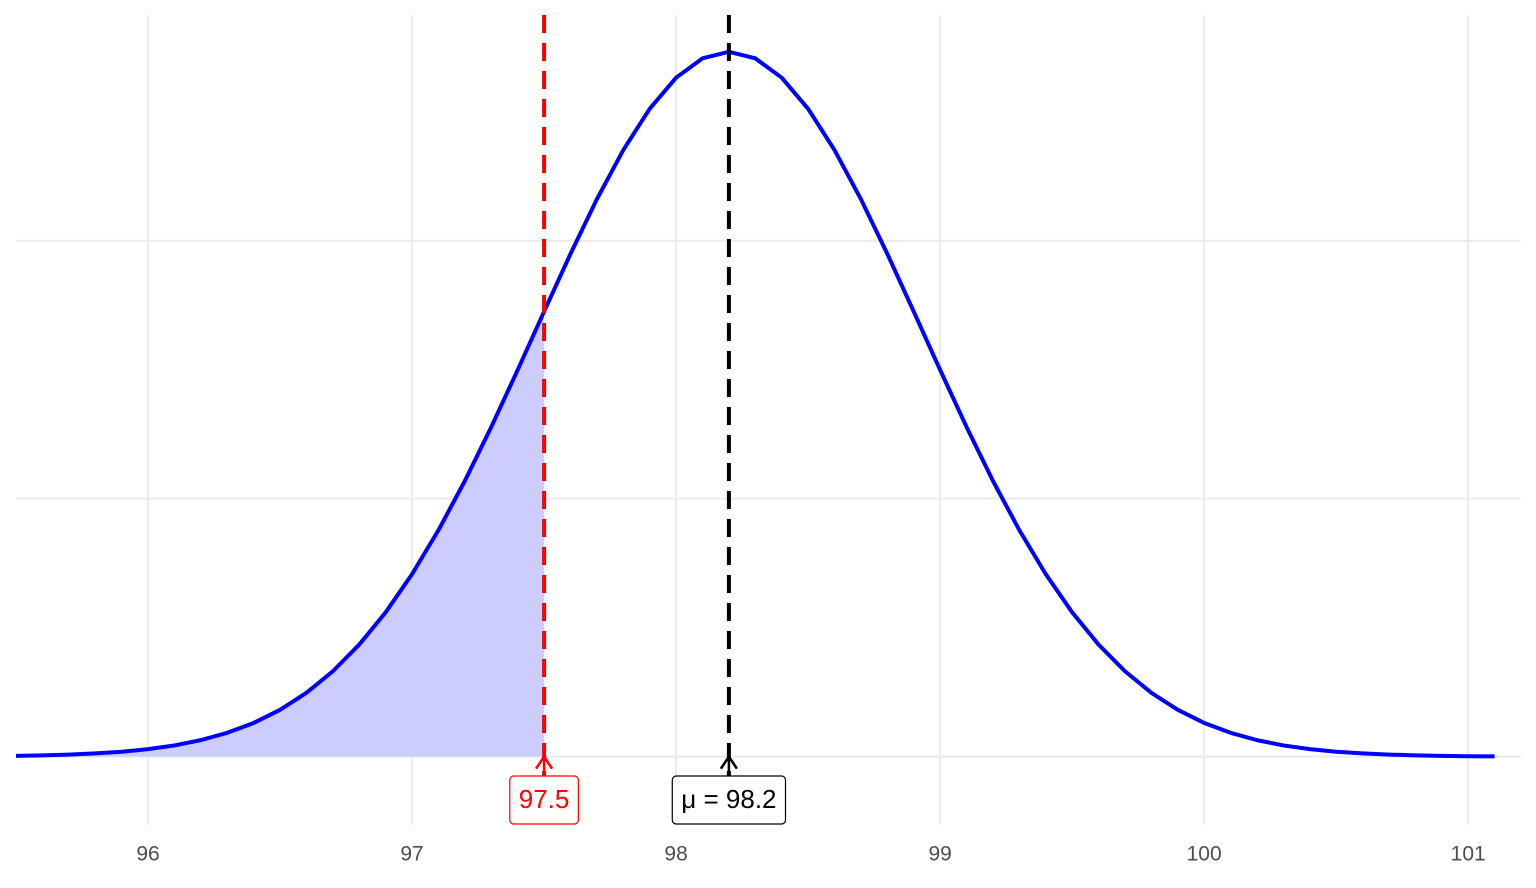 The image size is (1536, 888). What do you see at coordinates (1468, 854) in the screenshot?
I see `x-tick-label: 101` at bounding box center [1468, 854].